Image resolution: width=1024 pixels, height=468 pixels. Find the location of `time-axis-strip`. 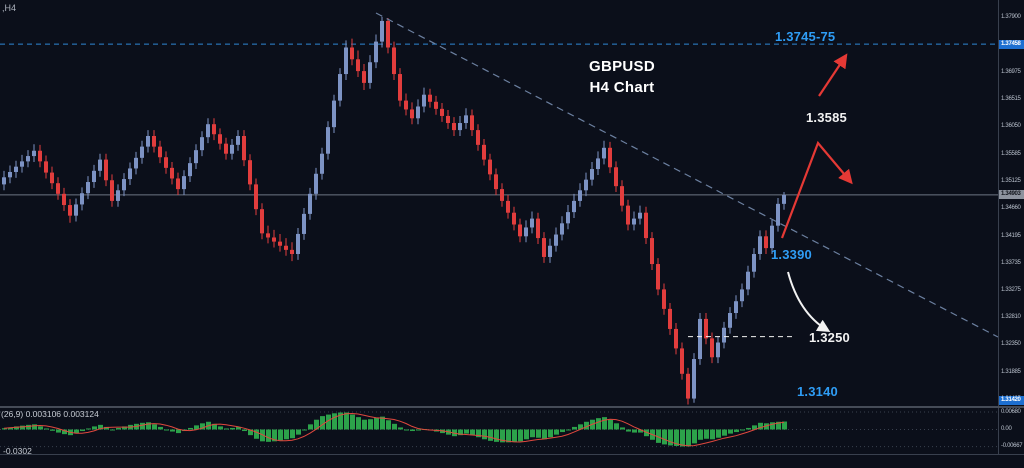

time-axis-strip is located at coordinates (512, 461).